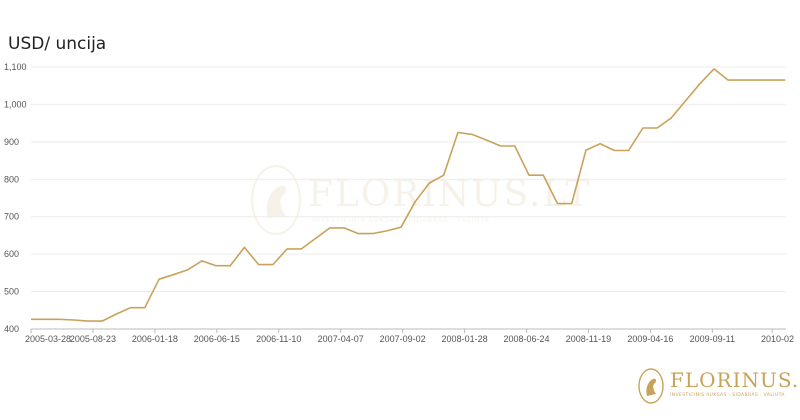  Describe the element at coordinates (11, 329) in the screenshot. I see `y-tick-label: 400` at that location.